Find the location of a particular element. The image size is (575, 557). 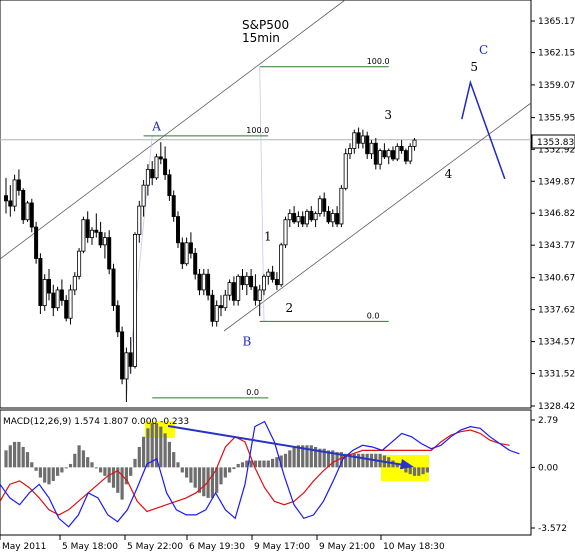

time-tick-label: 9 May 21:00 is located at coordinates (347, 547).